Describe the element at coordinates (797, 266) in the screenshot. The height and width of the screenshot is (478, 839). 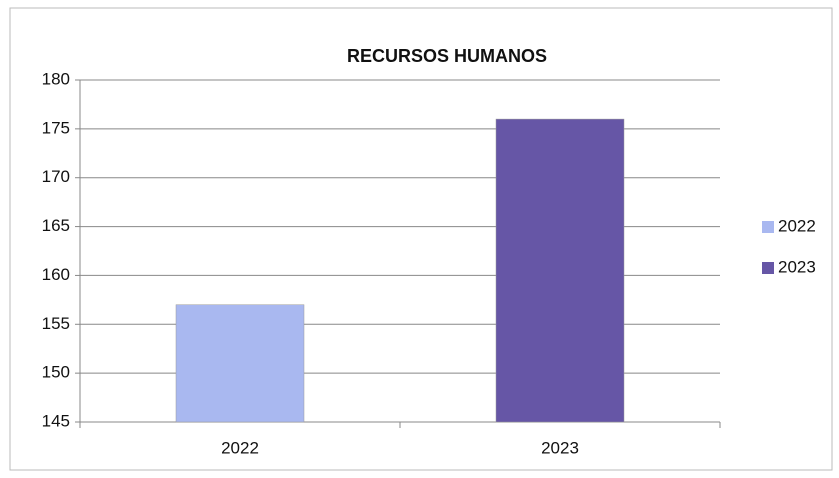
I see `legend-label: 2023` at that location.